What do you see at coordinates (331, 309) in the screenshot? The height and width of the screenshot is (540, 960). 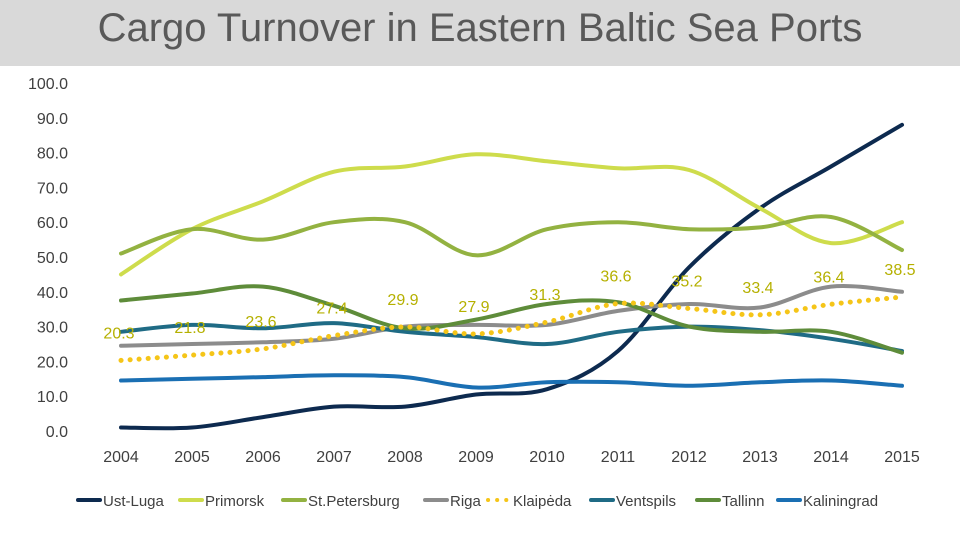 I see `data-label: 27.4` at bounding box center [331, 309].